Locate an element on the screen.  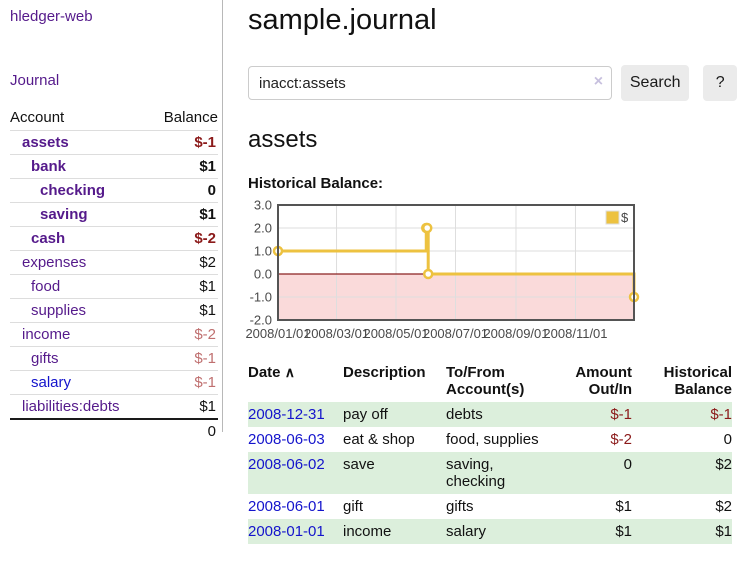
transaction-description: eat & shop is located at coordinates (379, 439).